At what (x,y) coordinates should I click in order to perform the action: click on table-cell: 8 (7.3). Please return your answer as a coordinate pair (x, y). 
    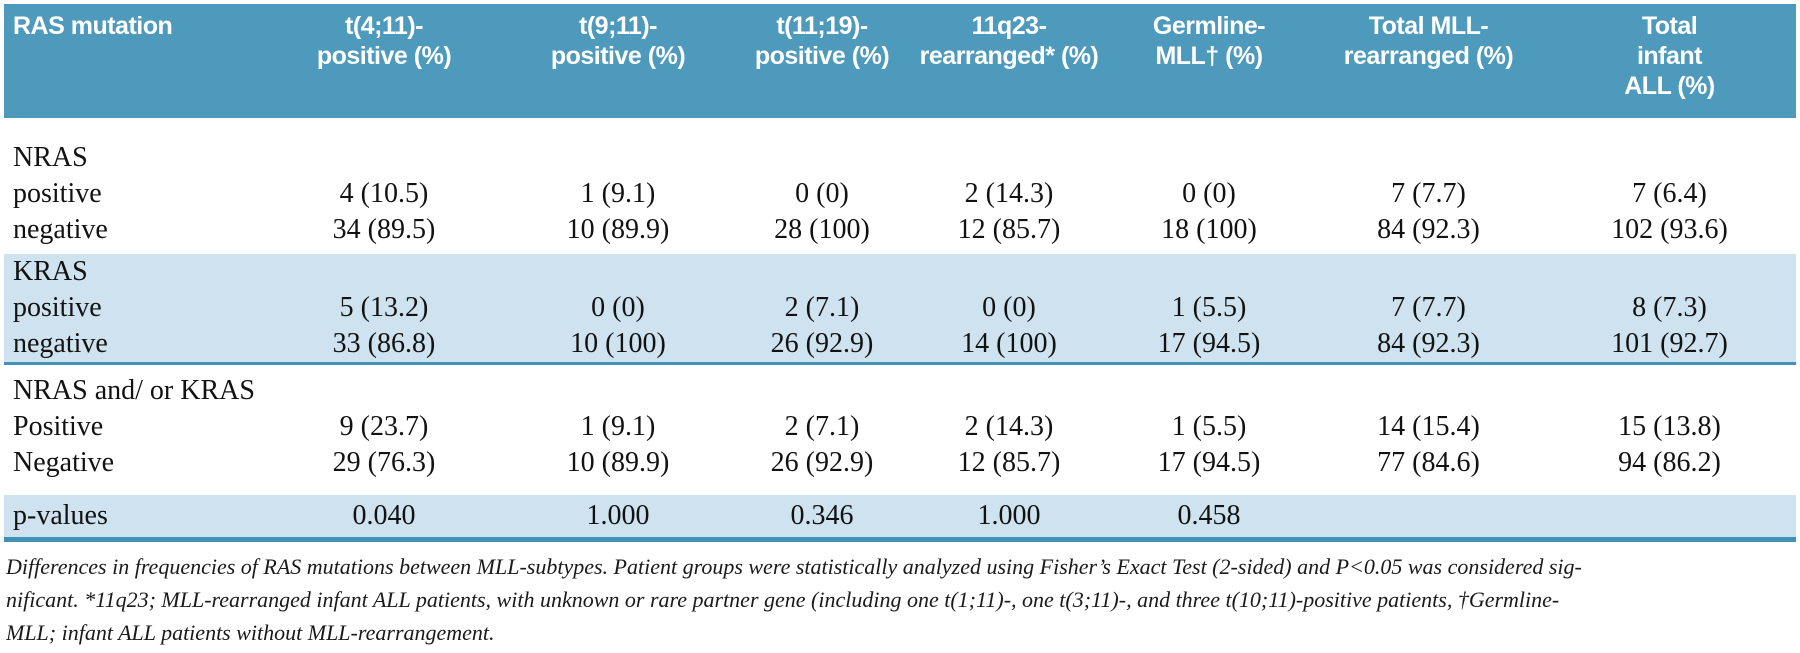
    Looking at the image, I should click on (1669, 308).